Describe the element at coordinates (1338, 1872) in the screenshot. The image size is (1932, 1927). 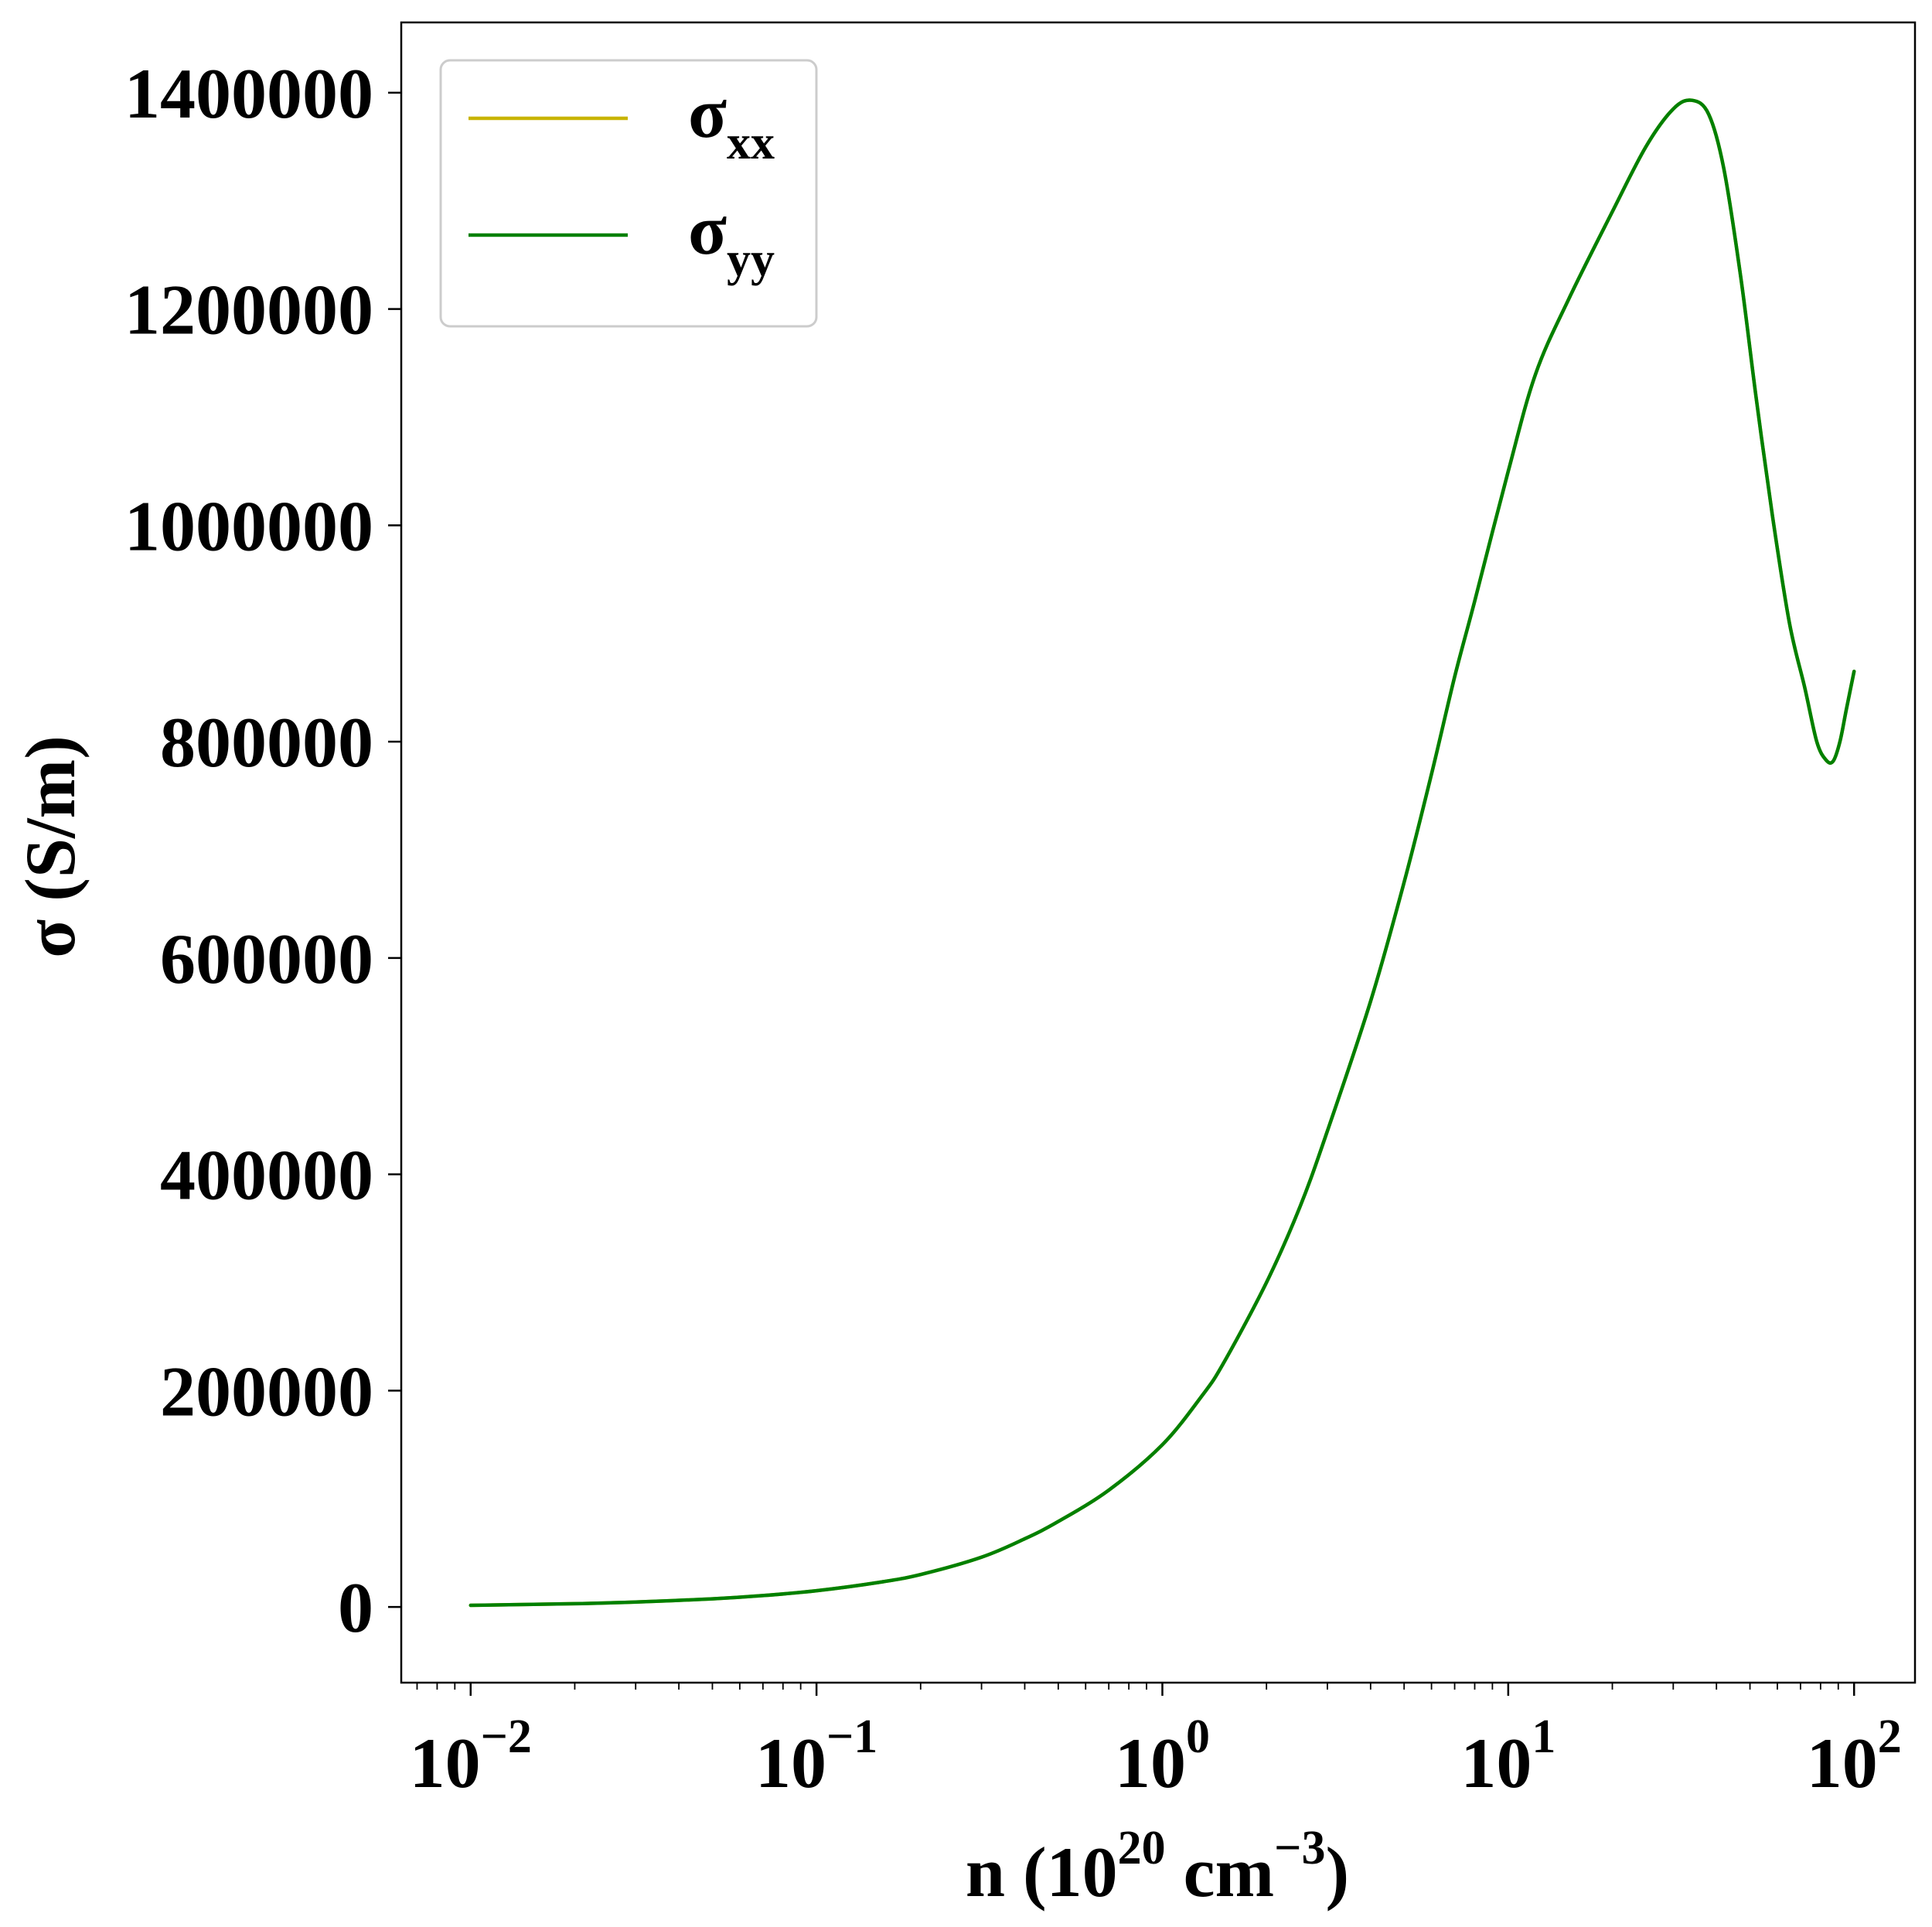
I see `x-axis-title-suffix: )` at that location.